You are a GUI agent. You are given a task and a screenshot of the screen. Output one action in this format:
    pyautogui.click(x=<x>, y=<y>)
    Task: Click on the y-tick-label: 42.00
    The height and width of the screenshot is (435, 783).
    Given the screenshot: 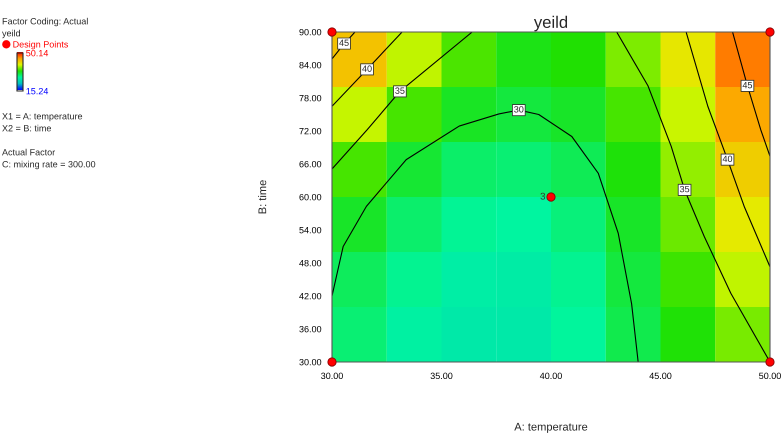 What is the action you would take?
    pyautogui.click(x=310, y=296)
    